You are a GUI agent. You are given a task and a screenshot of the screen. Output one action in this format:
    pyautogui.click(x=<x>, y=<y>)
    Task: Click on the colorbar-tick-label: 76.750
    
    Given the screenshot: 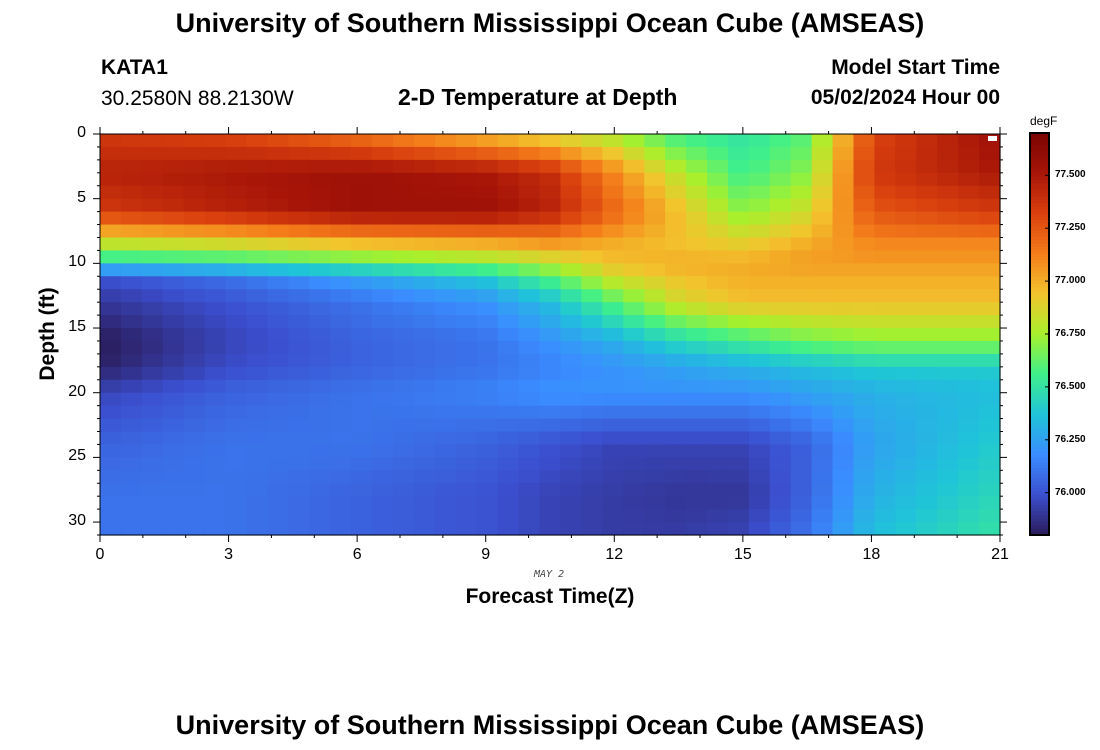 What is the action you would take?
    pyautogui.click(x=1070, y=333)
    